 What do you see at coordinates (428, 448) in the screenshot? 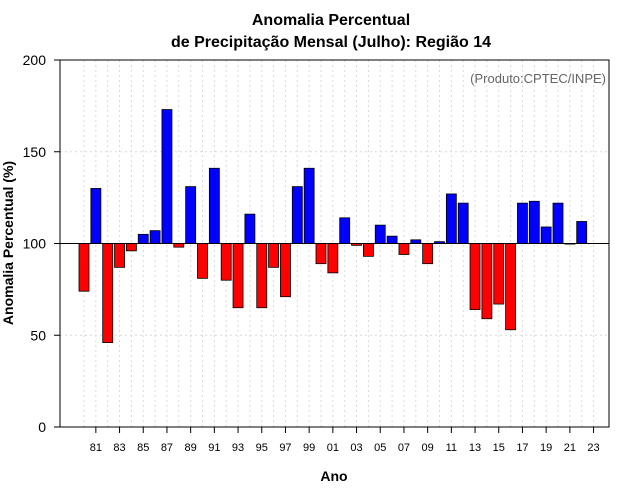
I see `x-tick-label: 09` at bounding box center [428, 448].